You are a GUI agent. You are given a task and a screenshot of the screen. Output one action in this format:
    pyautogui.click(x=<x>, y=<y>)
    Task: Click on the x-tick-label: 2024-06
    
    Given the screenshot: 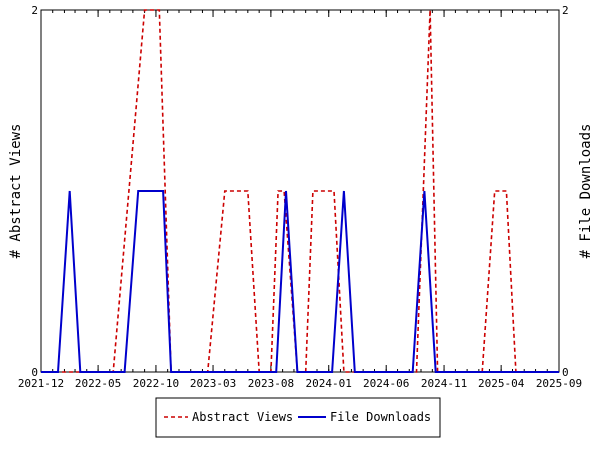 What is the action you would take?
    pyautogui.click(x=386, y=383)
    